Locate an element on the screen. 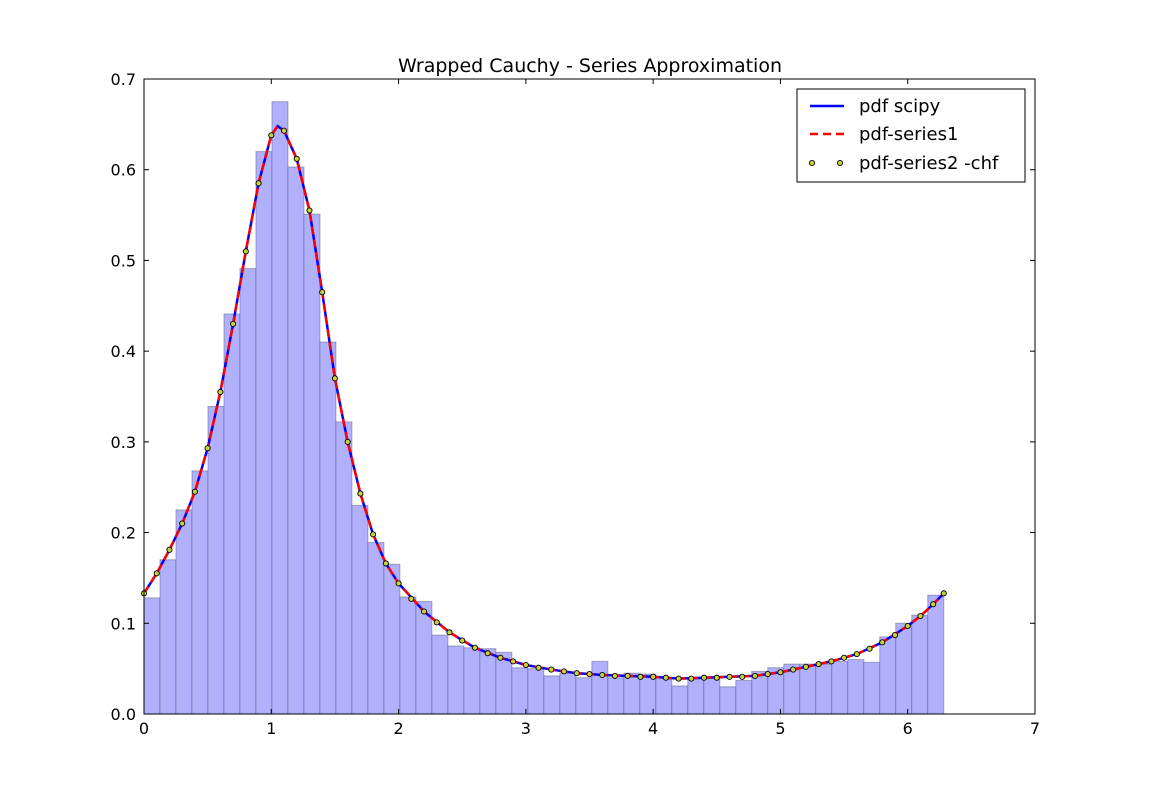 Image resolution: width=1150 pixels, height=793 pixels. y-tick-label: 0.7 is located at coordinates (123, 79).